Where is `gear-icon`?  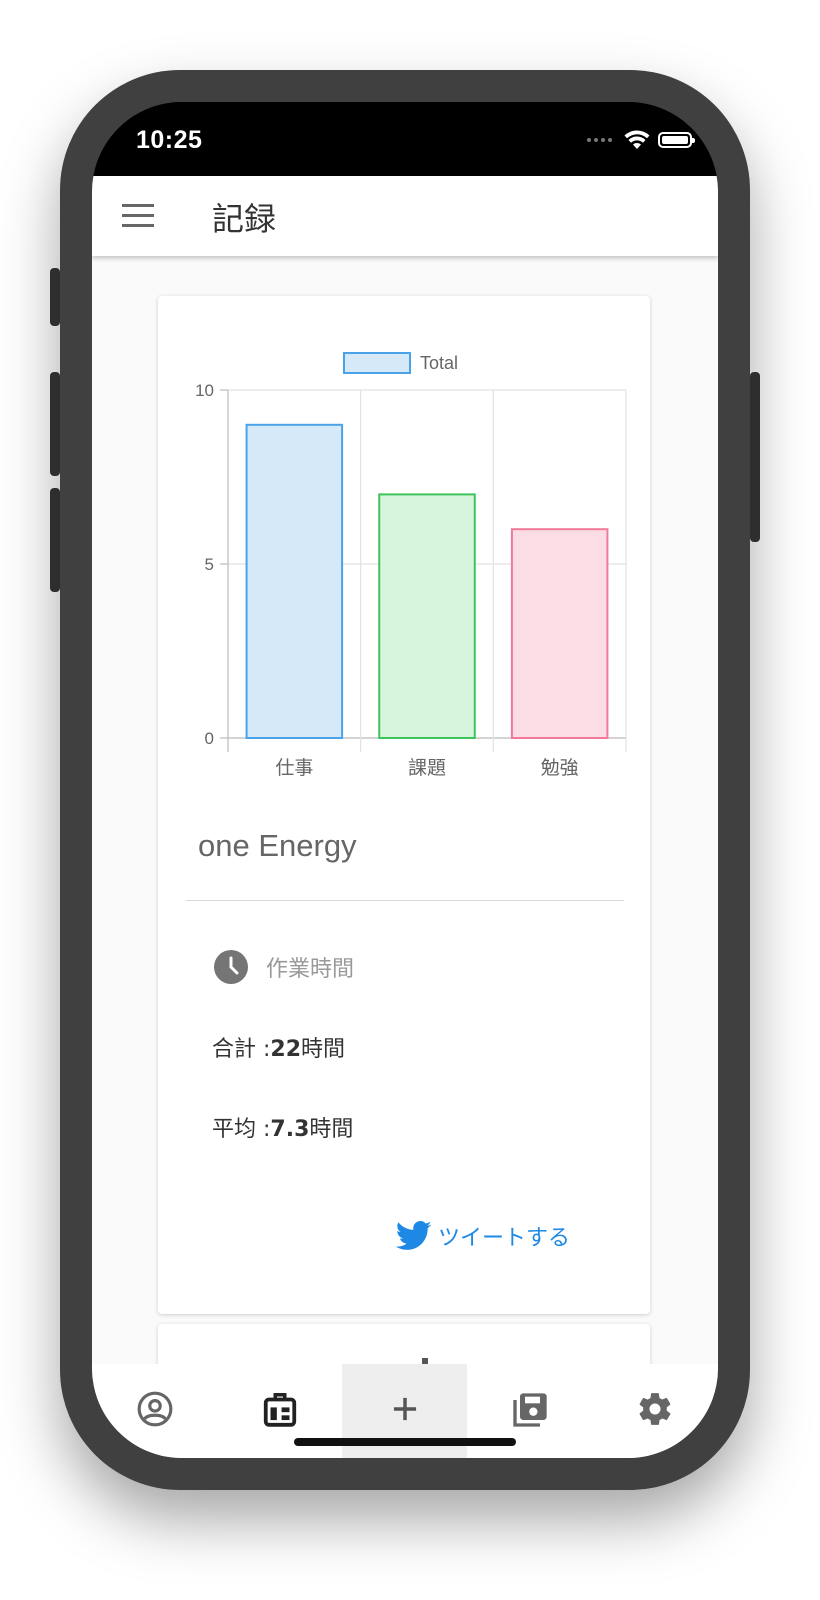
gear-icon is located at coordinates (654, 1409).